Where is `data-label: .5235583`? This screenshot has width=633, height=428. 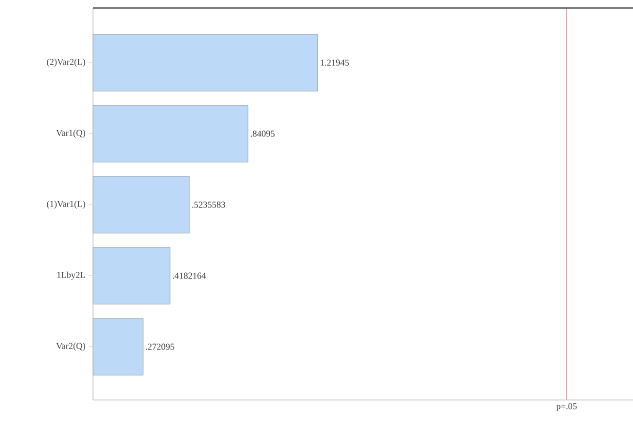 data-label: .5235583 is located at coordinates (209, 205).